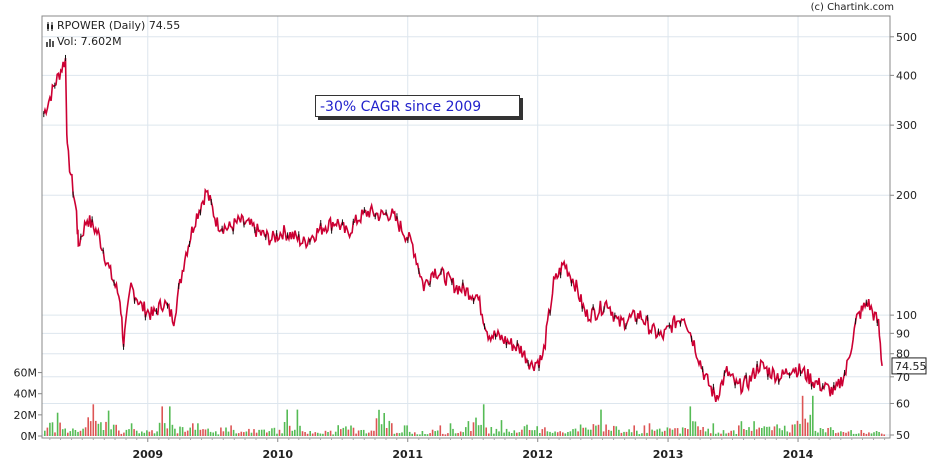  I want to click on vol-tick-label: 40M, so click(26, 394).